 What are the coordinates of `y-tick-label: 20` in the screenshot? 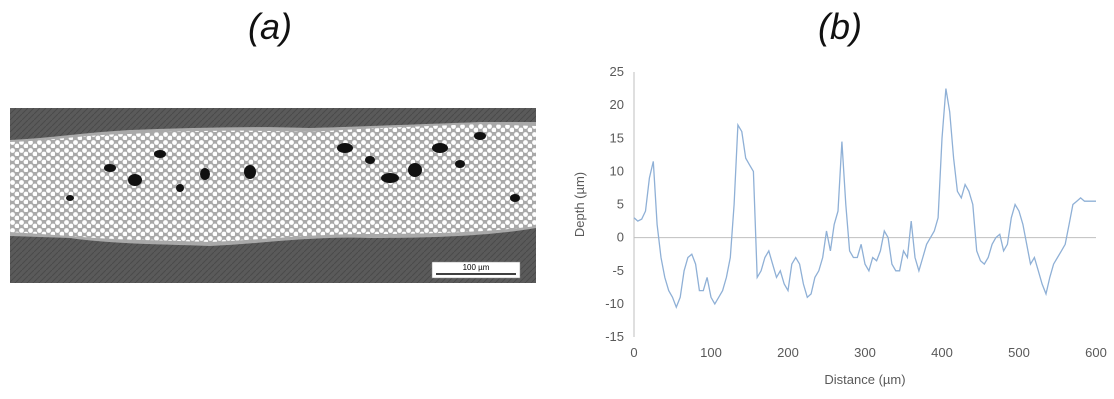 It's located at (617, 104).